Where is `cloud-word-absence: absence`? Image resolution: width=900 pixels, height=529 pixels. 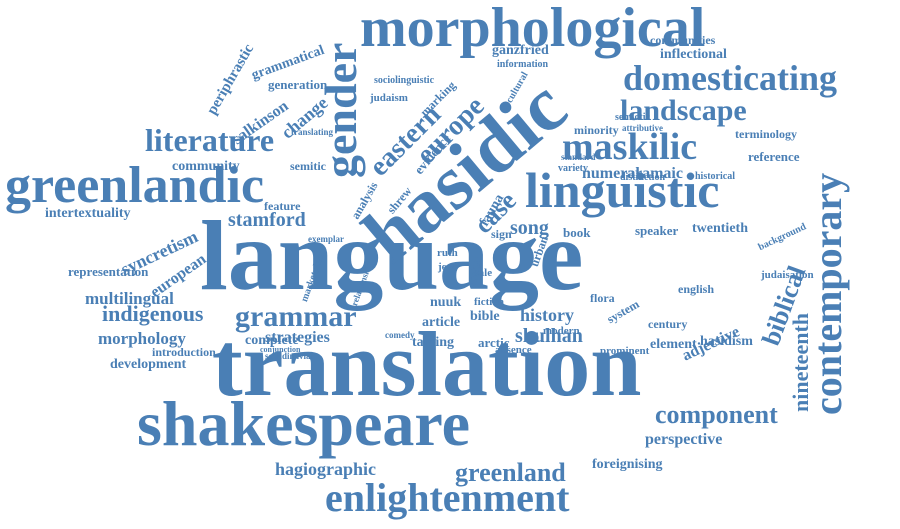
cloud-word-absence: absence is located at coordinates (513, 350).